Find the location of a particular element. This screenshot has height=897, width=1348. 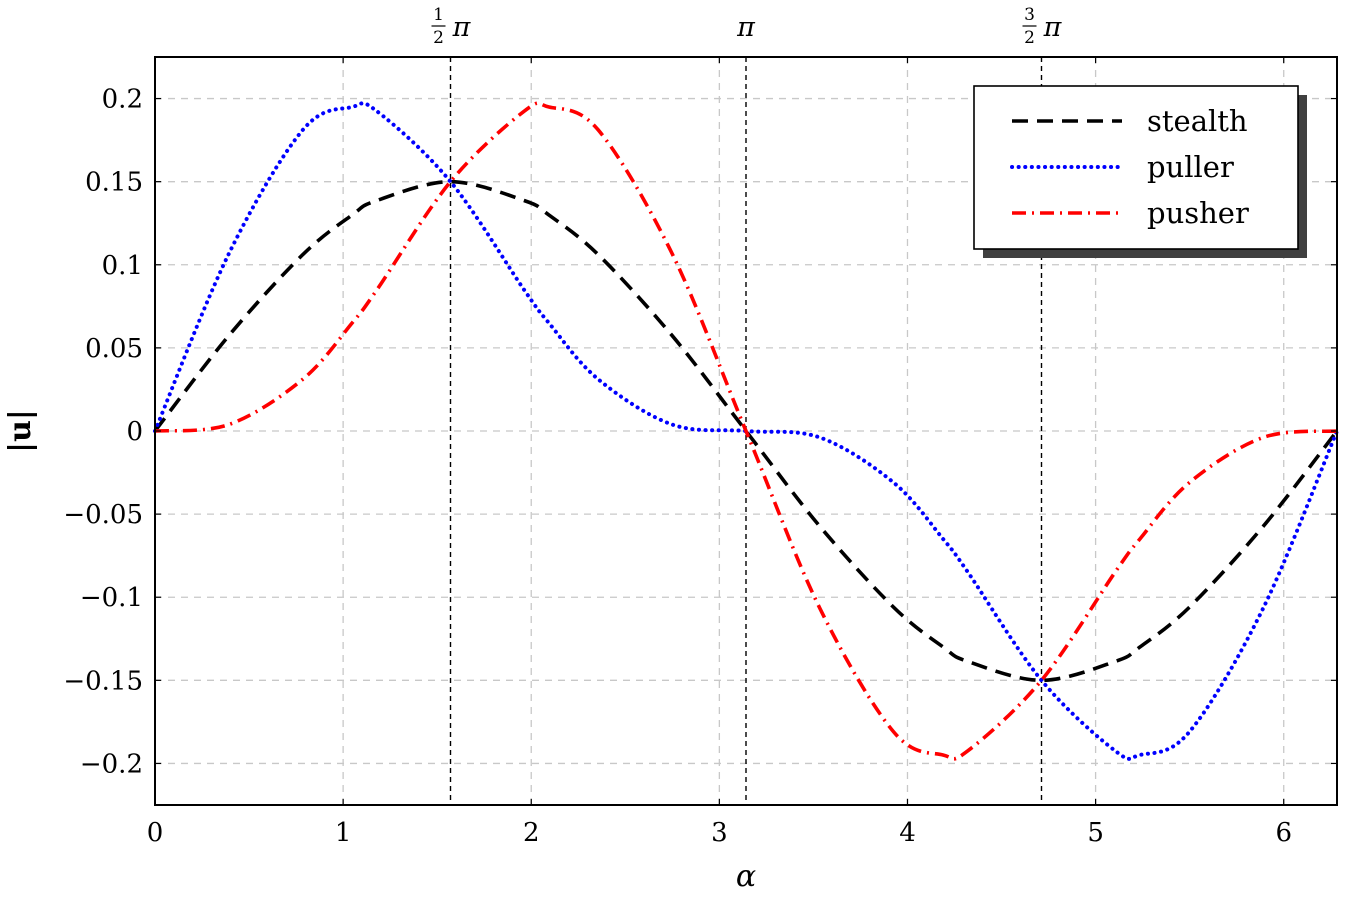

x-tick-label: 0 is located at coordinates (155, 833).